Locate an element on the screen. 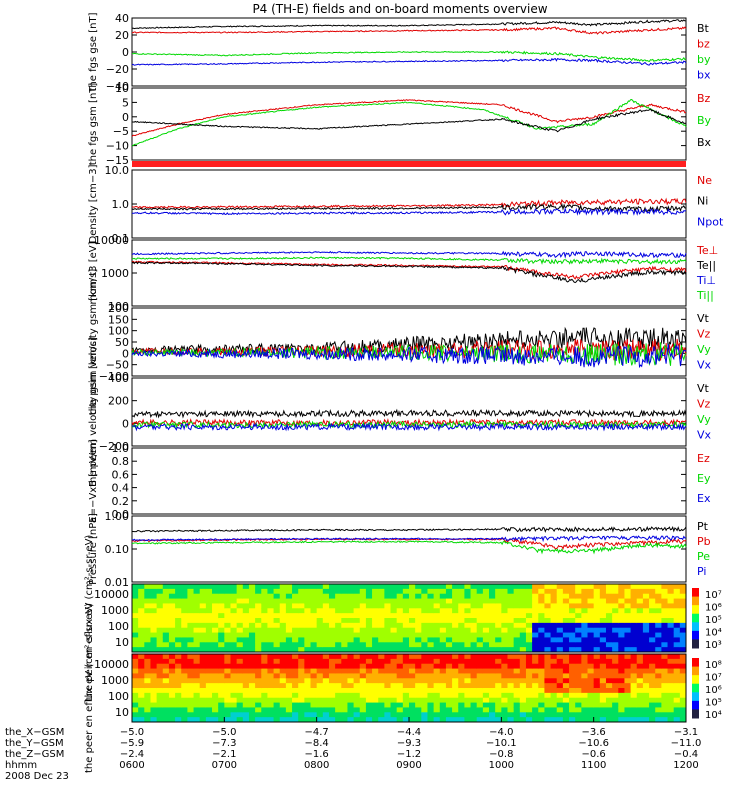  series-Vx is located at coordinates (409, 427).